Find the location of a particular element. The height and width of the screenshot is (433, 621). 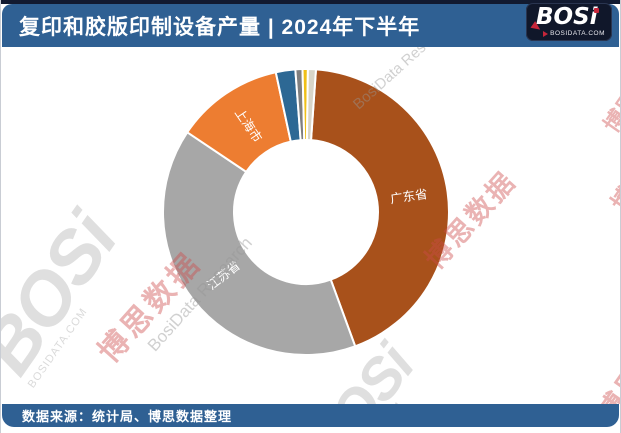

footer-bar: 数据来源：统计局、博思数据整理 is located at coordinates (310, 415).